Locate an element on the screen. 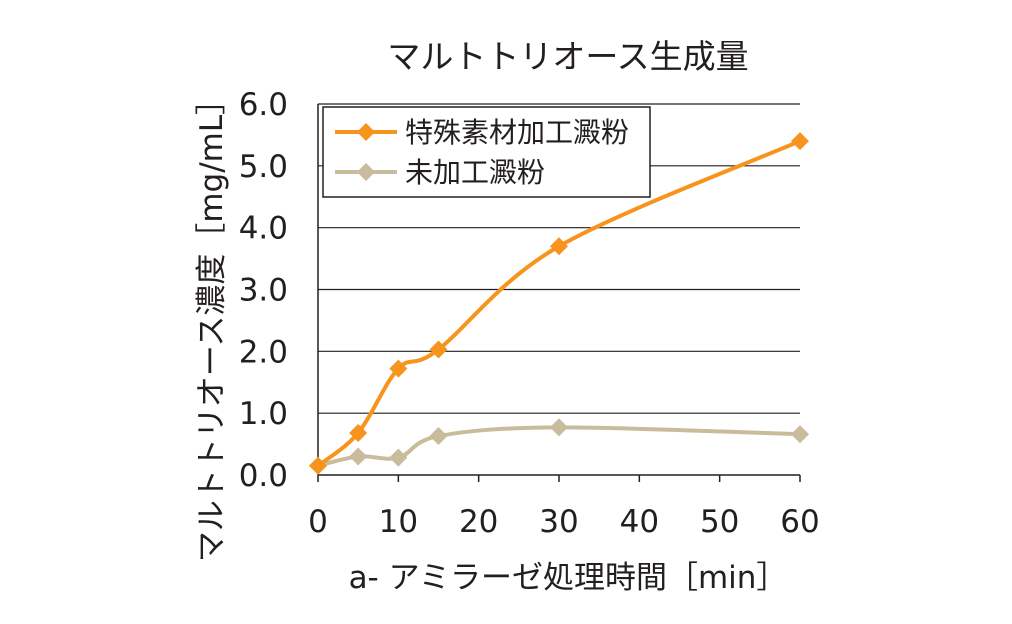 The width and height of the screenshot is (1012, 624). y-tick-label: 2.0 is located at coordinates (263, 352).